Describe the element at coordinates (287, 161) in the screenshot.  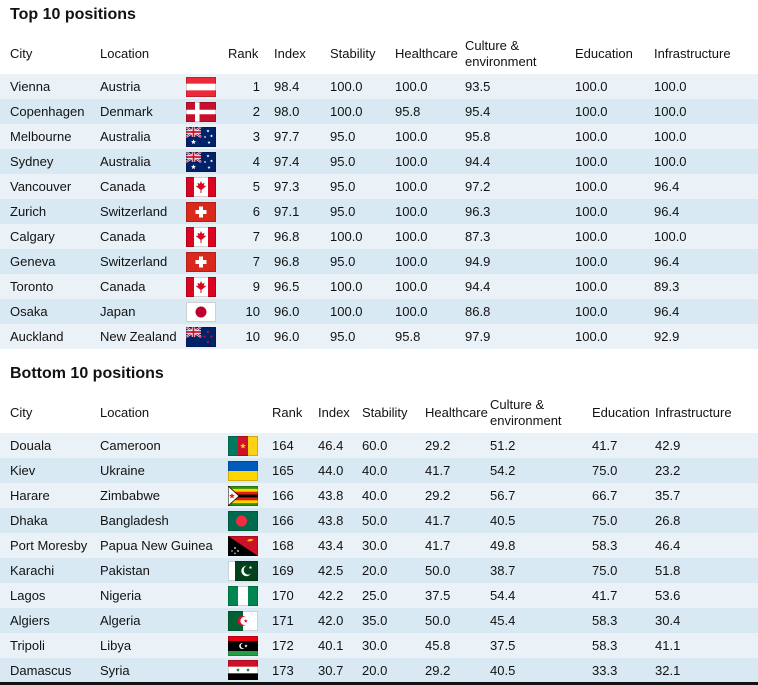
I see `index-cell: 97.4` at that location.